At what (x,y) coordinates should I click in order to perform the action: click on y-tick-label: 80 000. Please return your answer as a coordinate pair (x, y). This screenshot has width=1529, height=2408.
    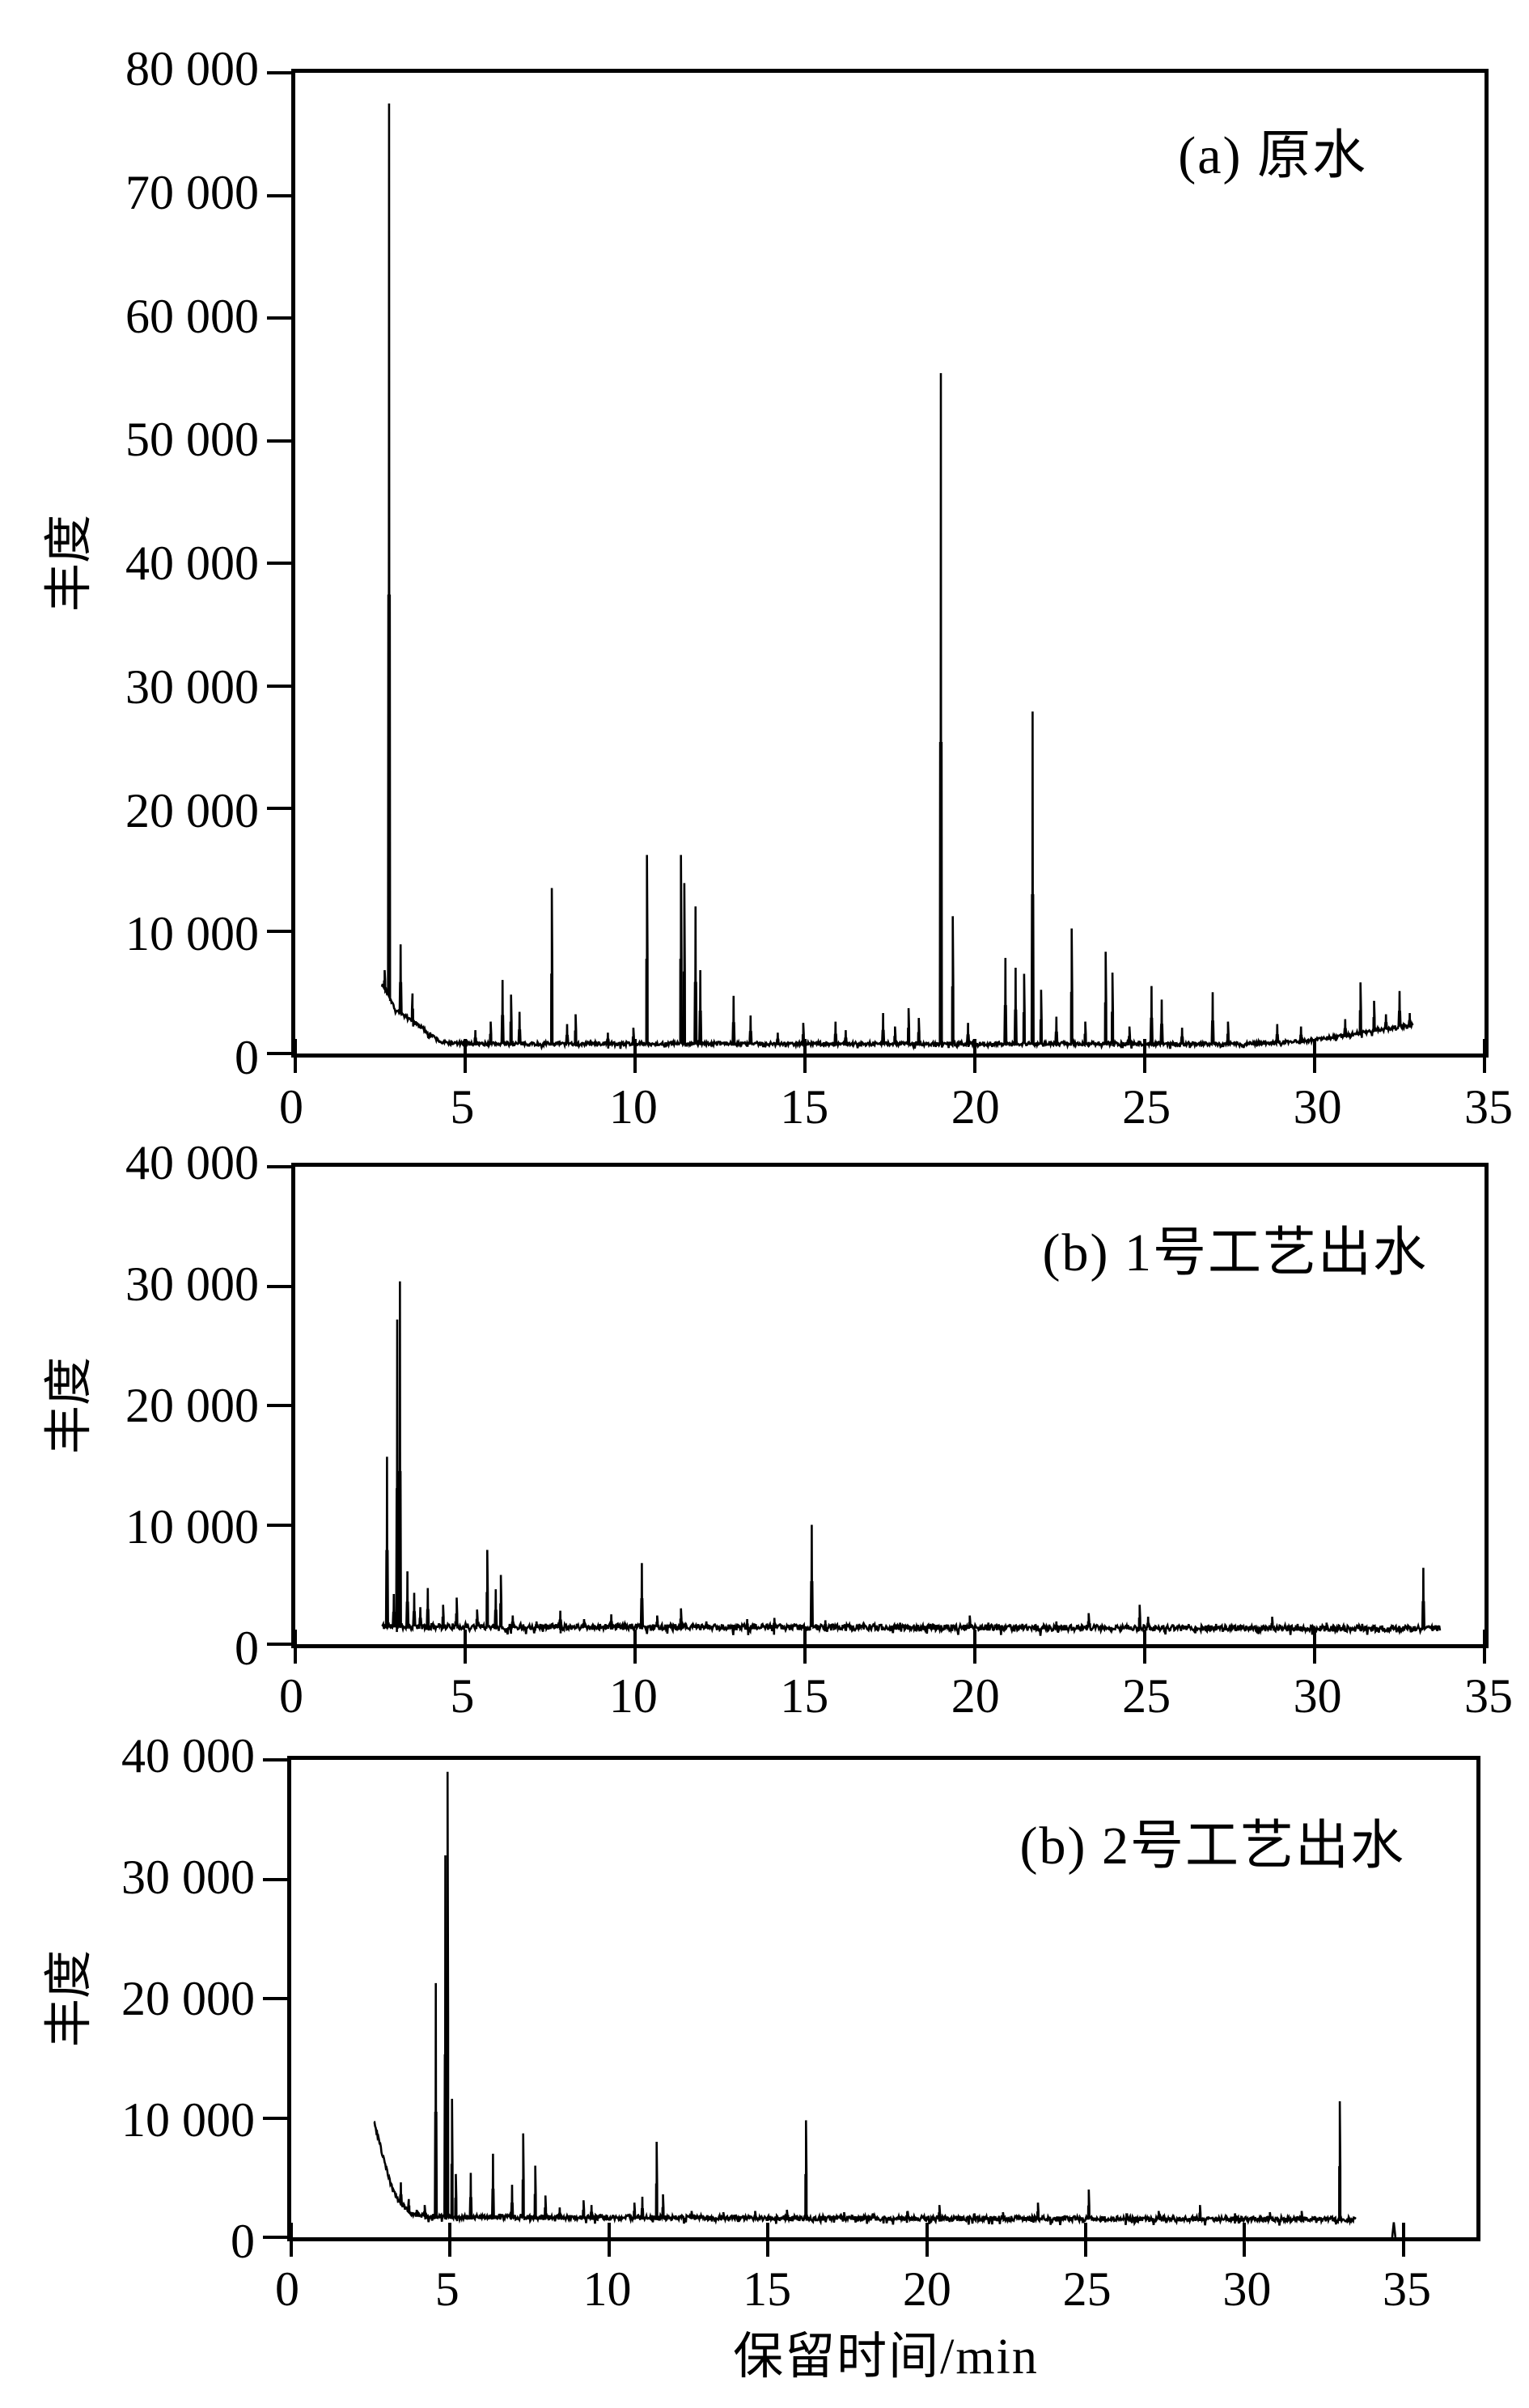
    Looking at the image, I should click on (192, 68).